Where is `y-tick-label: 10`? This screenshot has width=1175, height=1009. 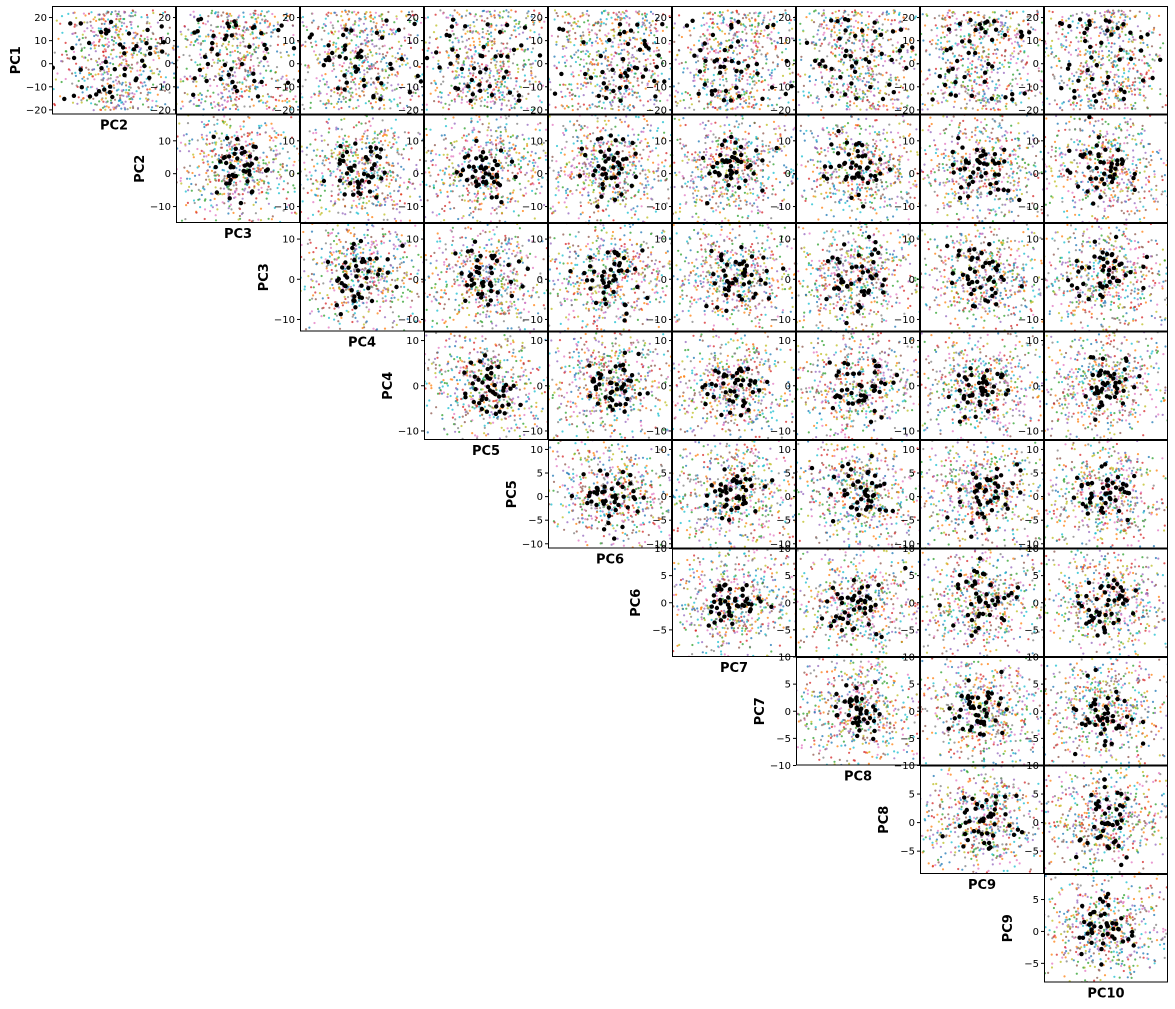
y-tick-label: 10 is located at coordinates (288, 41).